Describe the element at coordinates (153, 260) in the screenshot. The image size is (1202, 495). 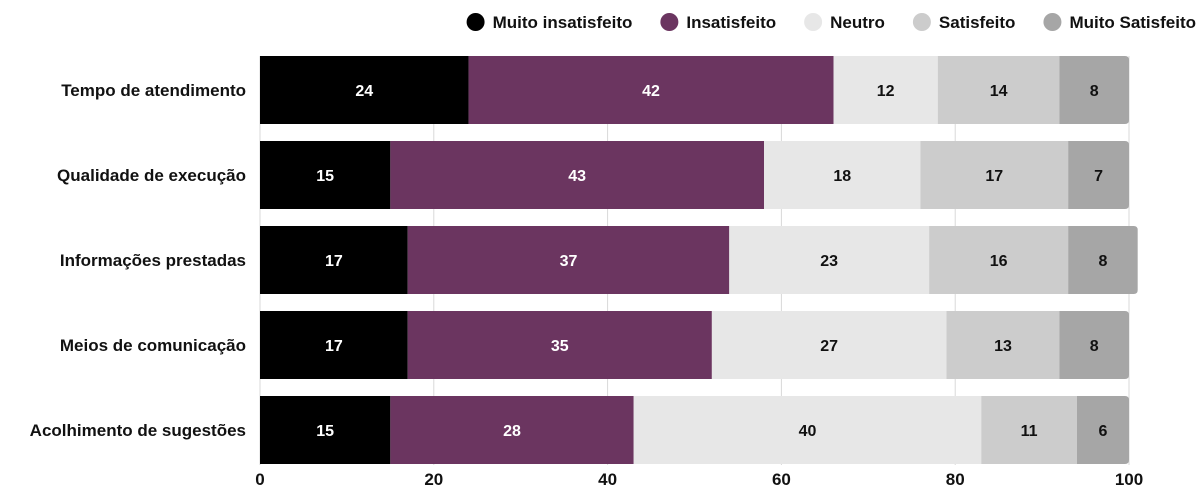
I see `category-label-informacoes-prestadas: Informações prestadas` at that location.